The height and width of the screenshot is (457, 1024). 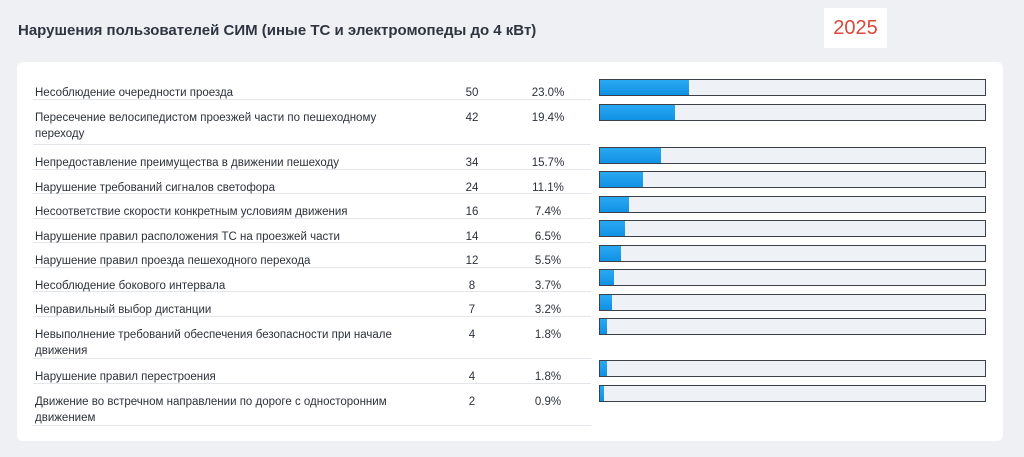 I want to click on violation-percent: 19.4%, so click(x=548, y=118).